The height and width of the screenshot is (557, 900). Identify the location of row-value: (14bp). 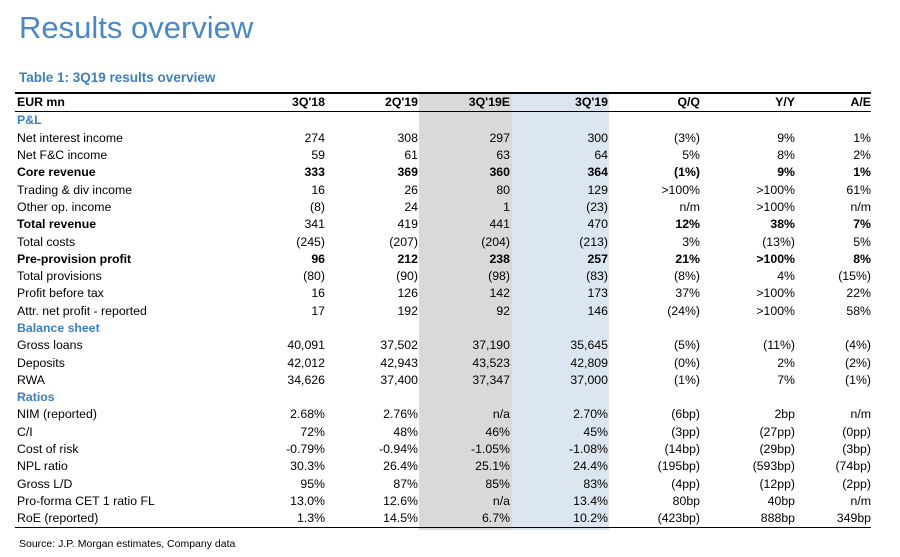
(682, 449).